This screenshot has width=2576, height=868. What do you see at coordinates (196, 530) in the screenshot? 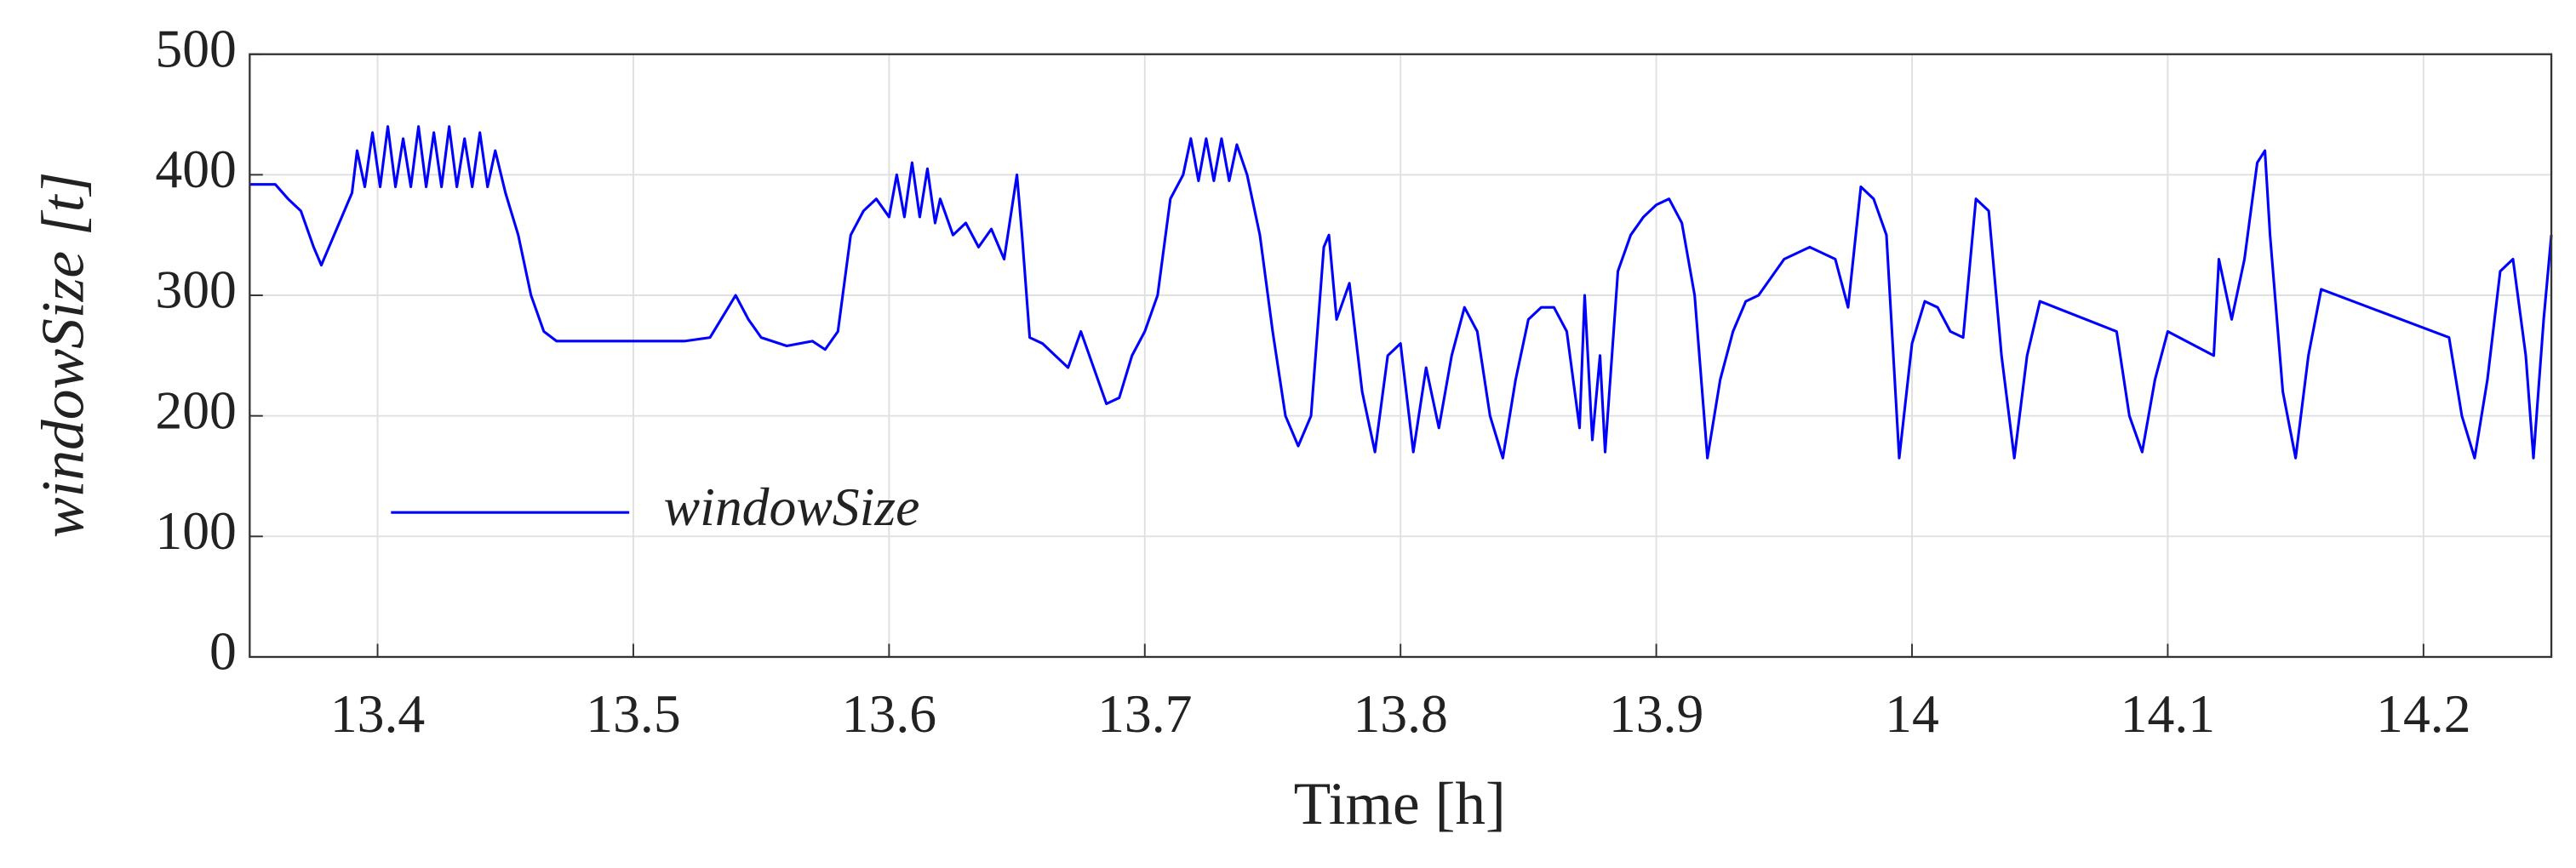
I see `y-tick-label: 100` at bounding box center [196, 530].